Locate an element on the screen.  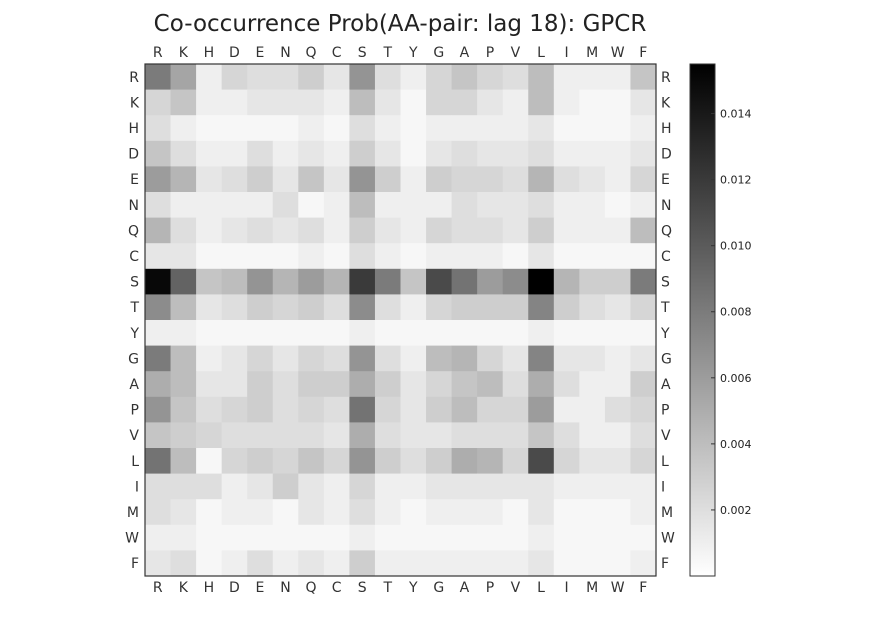
x-tick-label-top: W is located at coordinates (618, 53).